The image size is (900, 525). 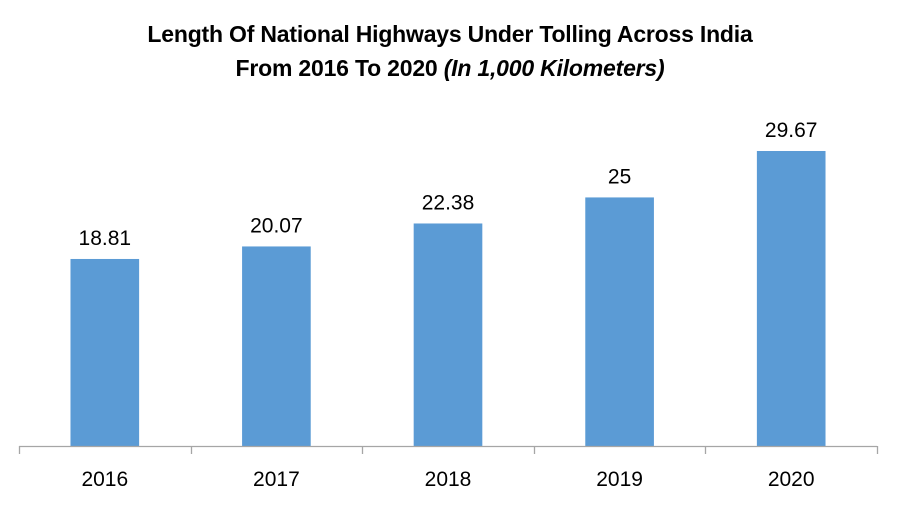 I want to click on x-tick-label-2016: 2016, so click(x=104, y=479).